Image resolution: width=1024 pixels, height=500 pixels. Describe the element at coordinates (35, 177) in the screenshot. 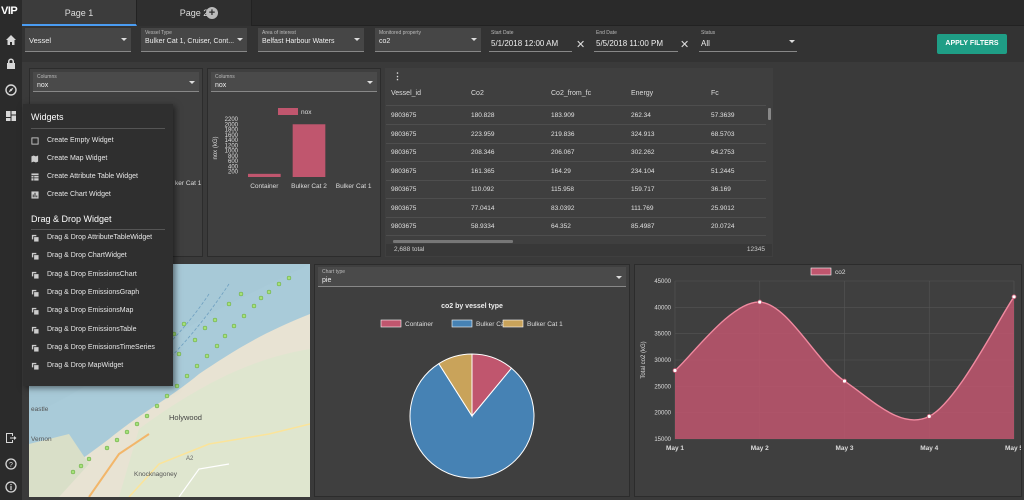

I see `table-icon` at that location.